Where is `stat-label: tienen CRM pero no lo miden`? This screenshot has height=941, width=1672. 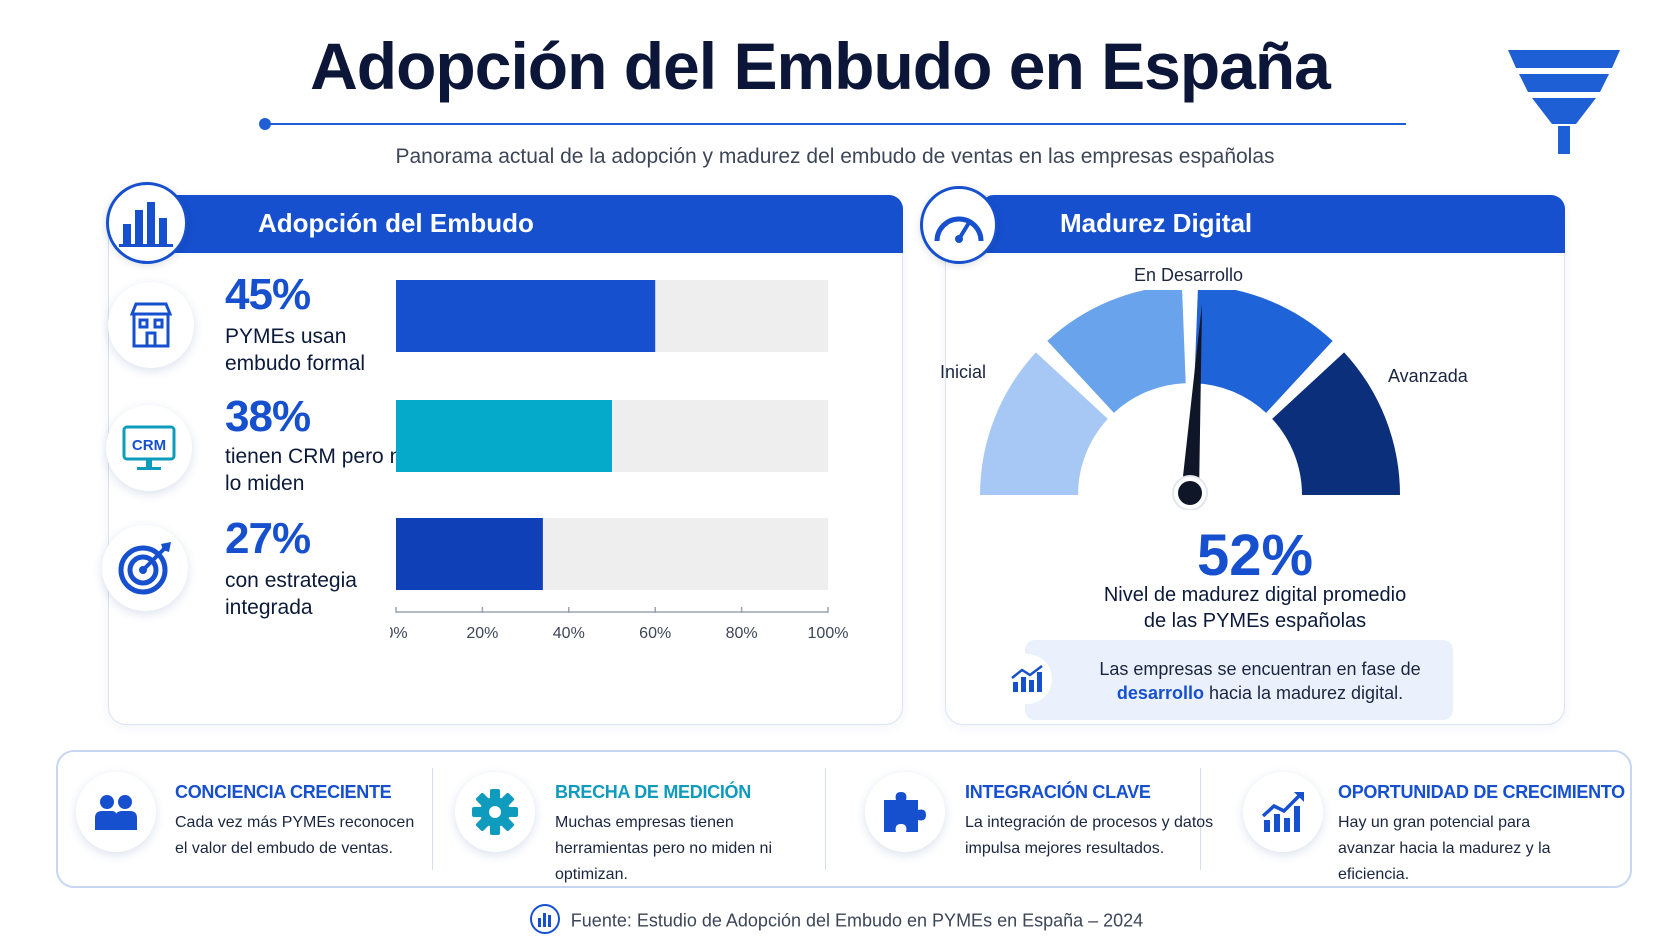
stat-label: tienen CRM pero no lo miden is located at coordinates (319, 470).